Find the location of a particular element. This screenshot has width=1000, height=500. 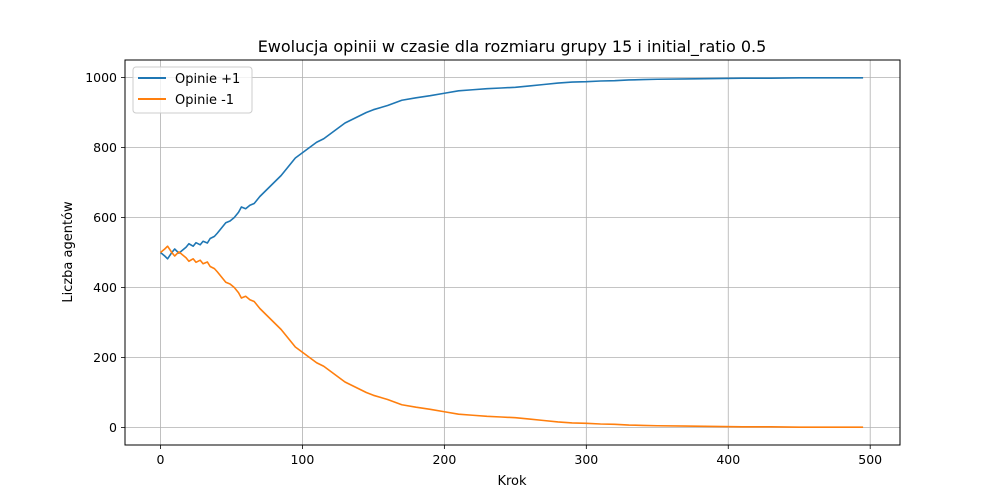

y-tick-label: 1000 is located at coordinates (101, 77).